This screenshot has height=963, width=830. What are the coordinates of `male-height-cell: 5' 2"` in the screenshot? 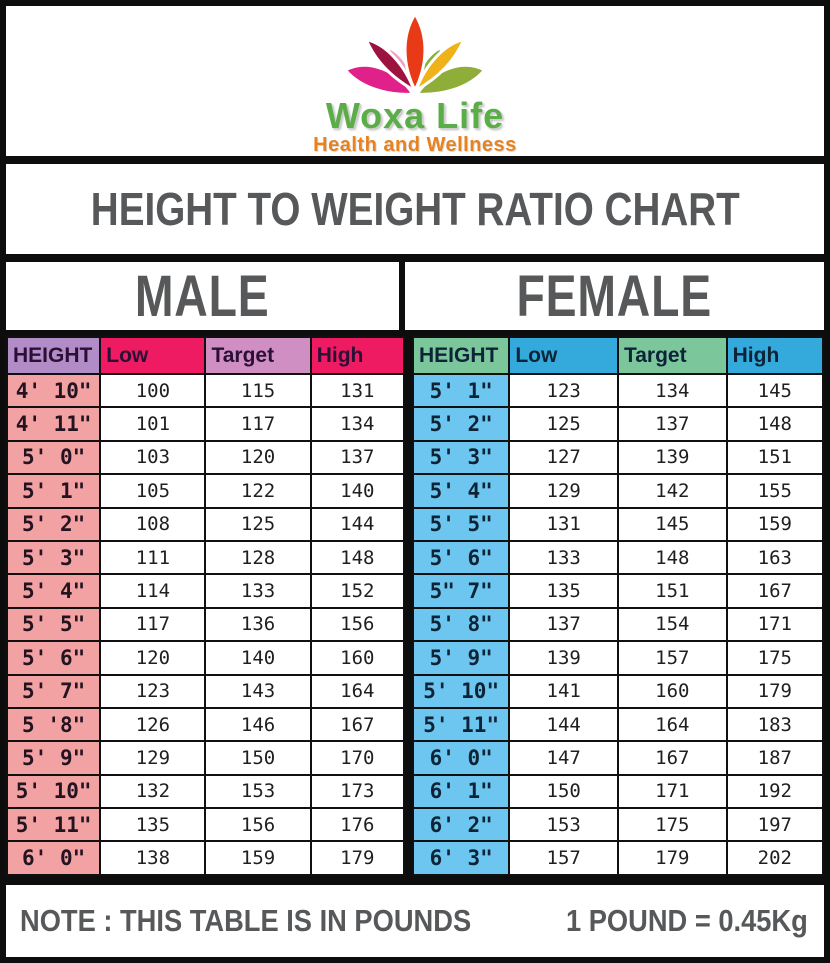 It's located at (54, 524).